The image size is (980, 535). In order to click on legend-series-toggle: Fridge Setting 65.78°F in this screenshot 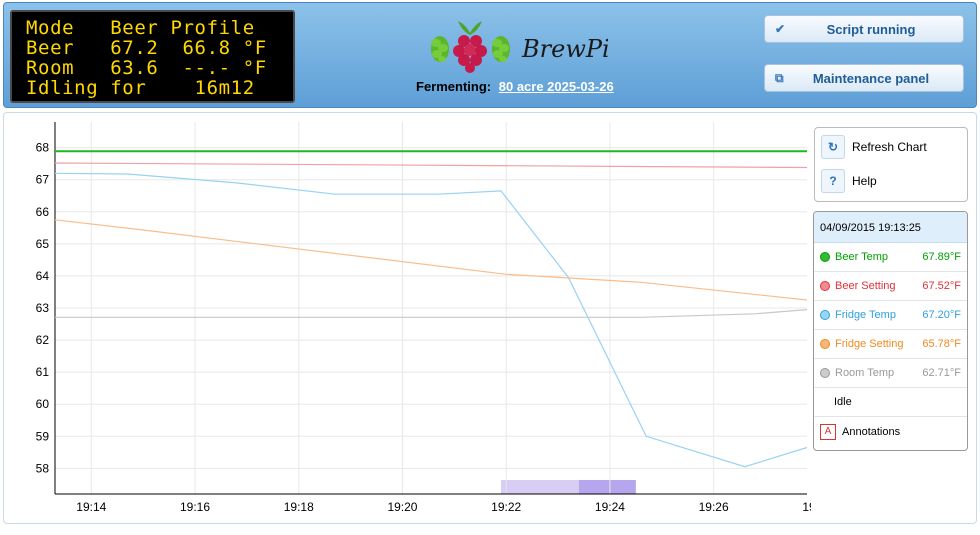, I will do `click(890, 344)`.